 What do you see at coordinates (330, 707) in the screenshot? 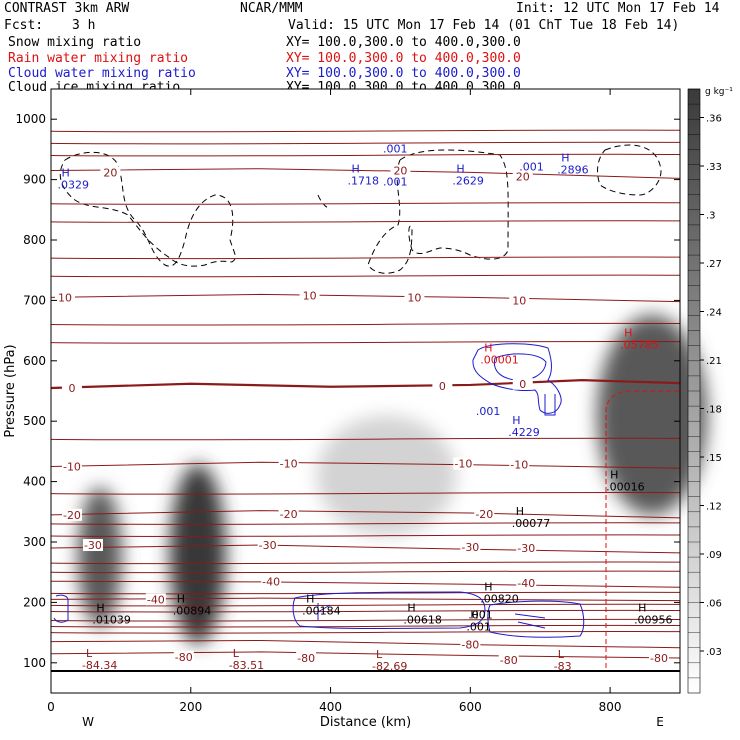
I see `x-tick-label: 400` at bounding box center [330, 707].